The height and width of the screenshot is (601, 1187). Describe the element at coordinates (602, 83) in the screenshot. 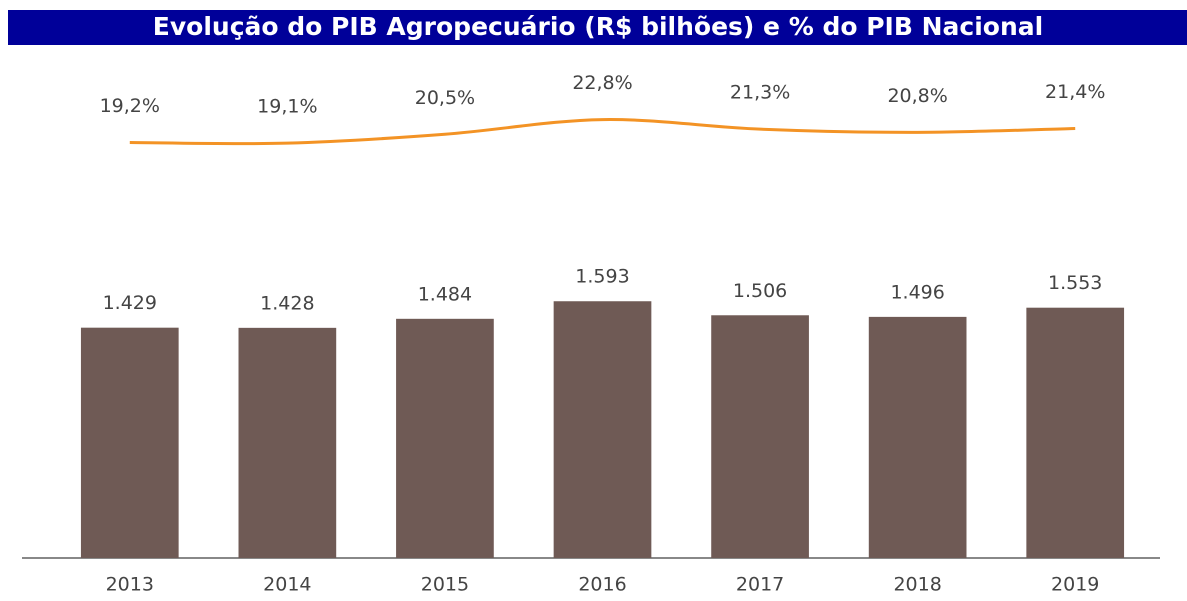

I see `data-label: 22,8%` at that location.